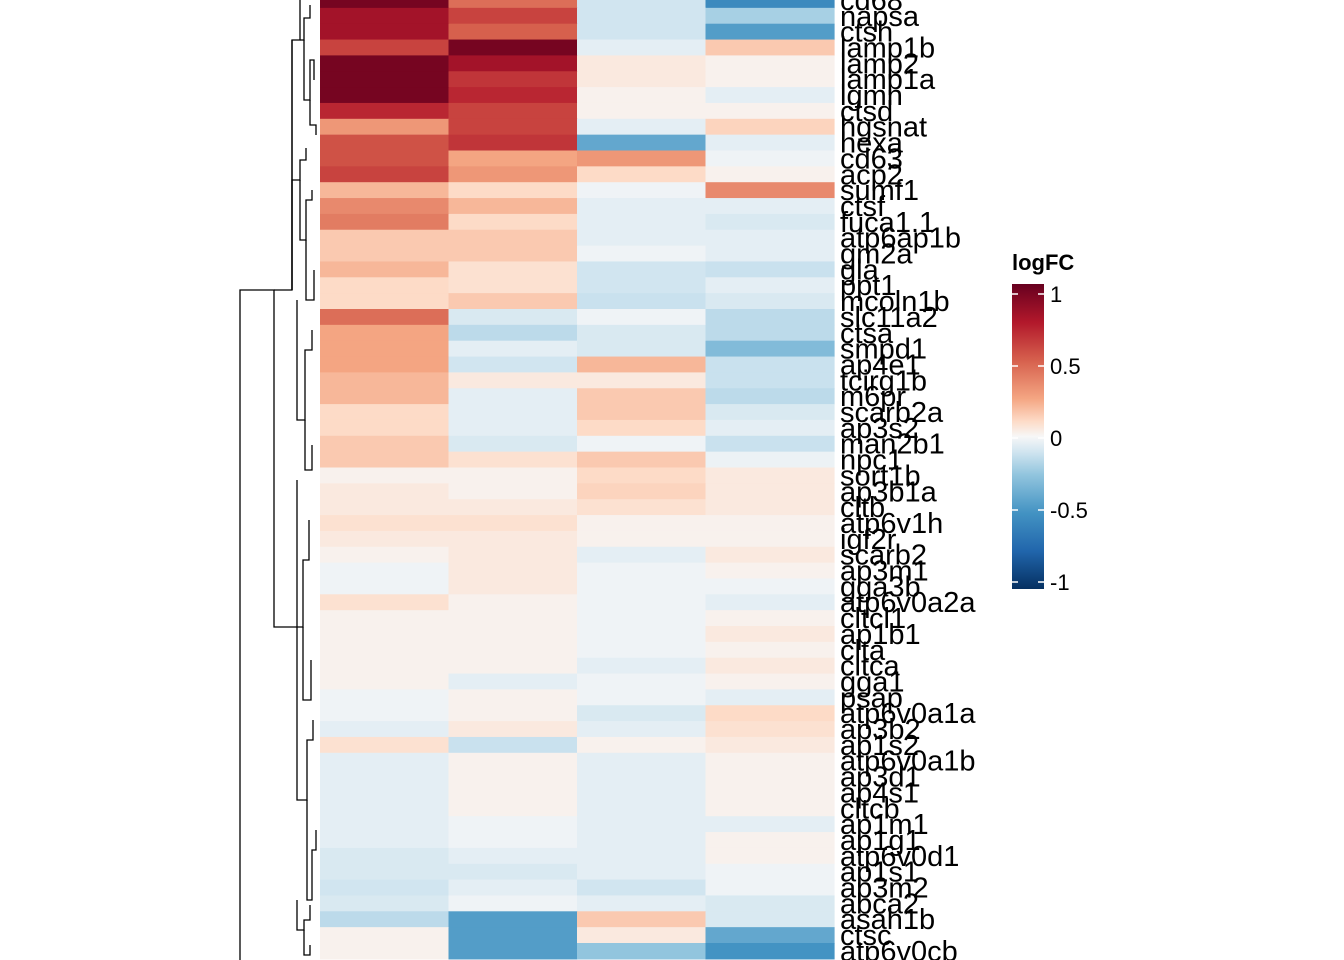 The image size is (1344, 960). Describe the element at coordinates (880, 365) in the screenshot. I see `row-label: ap4e1` at that location.